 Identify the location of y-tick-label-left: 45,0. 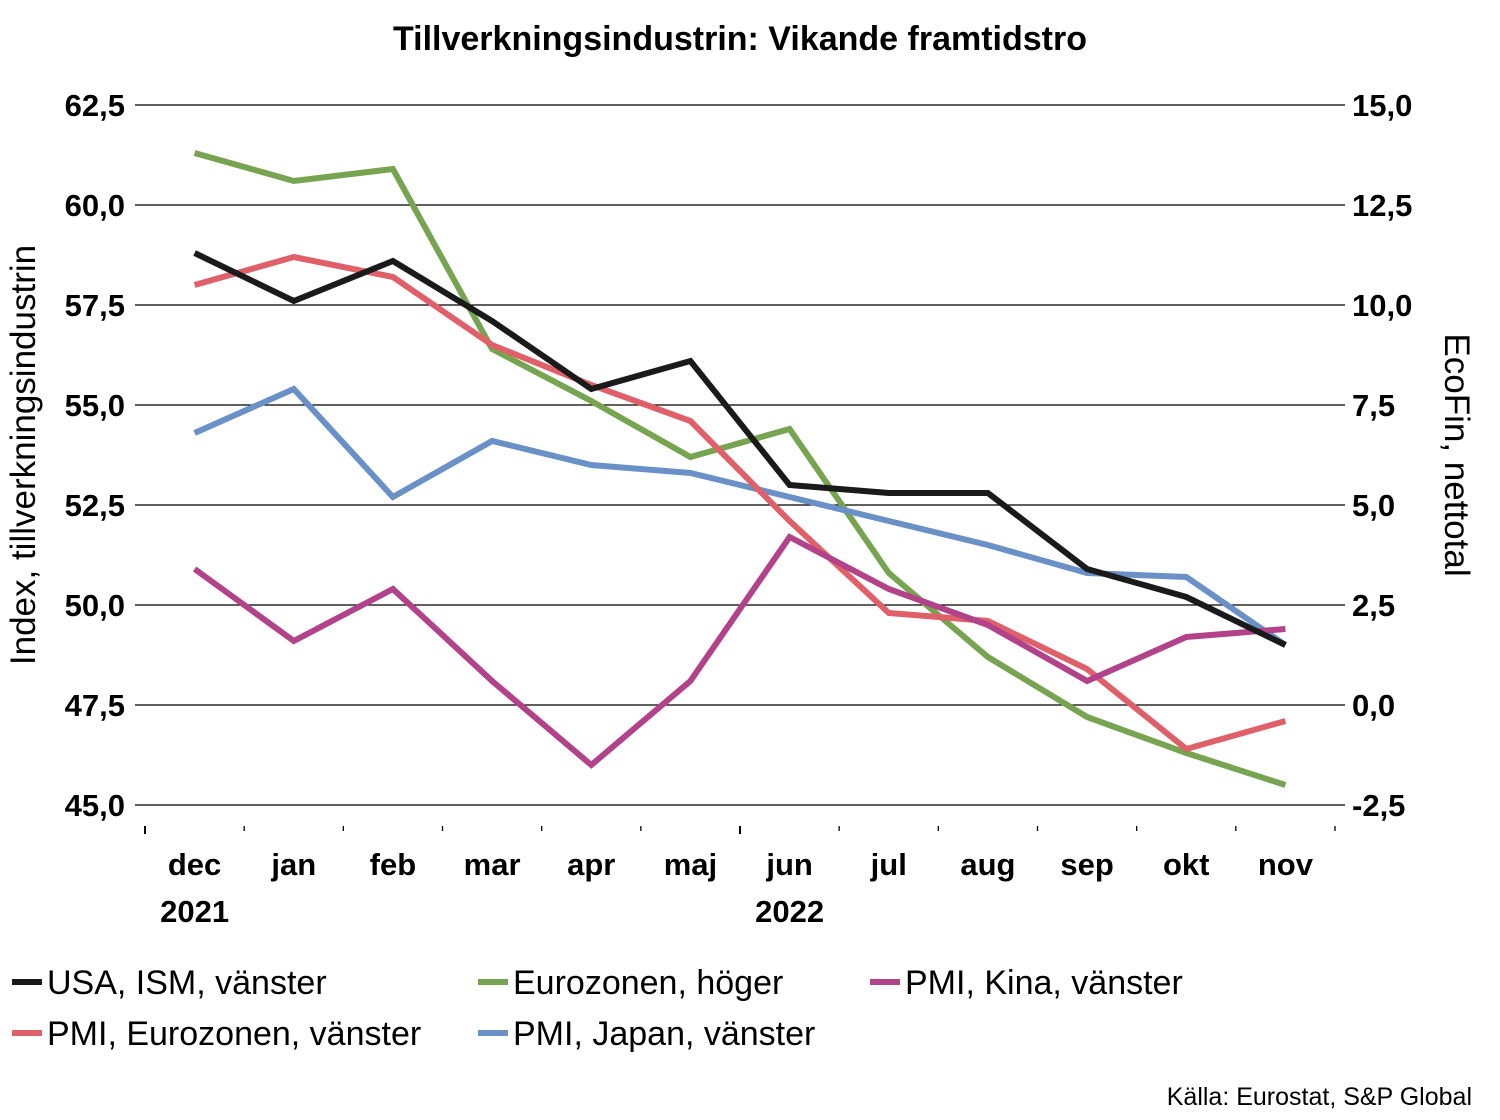
(95, 805).